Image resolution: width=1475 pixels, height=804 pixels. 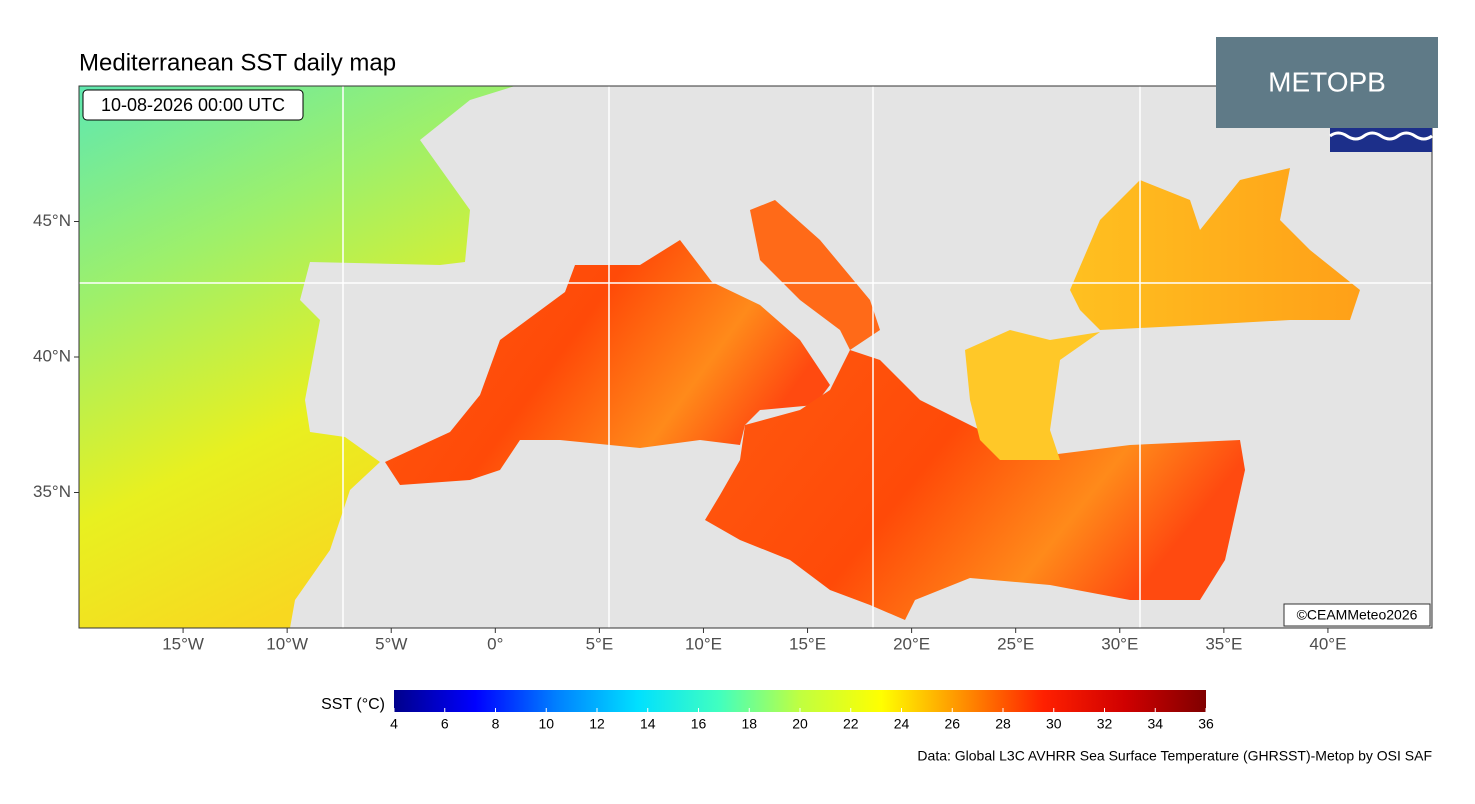 What do you see at coordinates (1381, 140) in the screenshot?
I see `logo` at bounding box center [1381, 140].